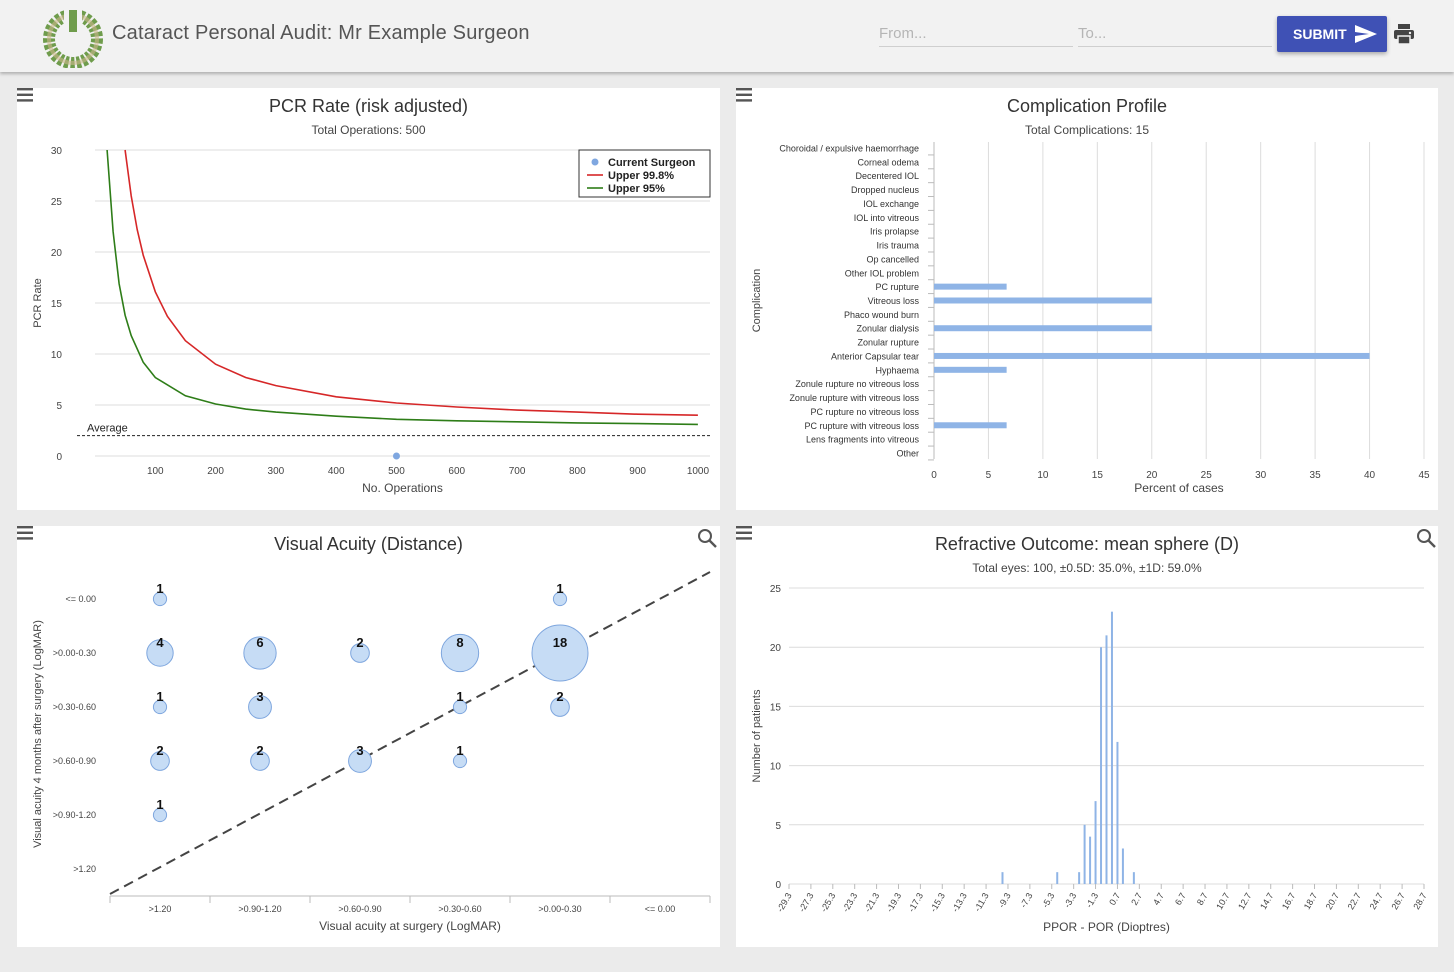  Describe the element at coordinates (1365, 34) in the screenshot. I see `send-icon` at that location.